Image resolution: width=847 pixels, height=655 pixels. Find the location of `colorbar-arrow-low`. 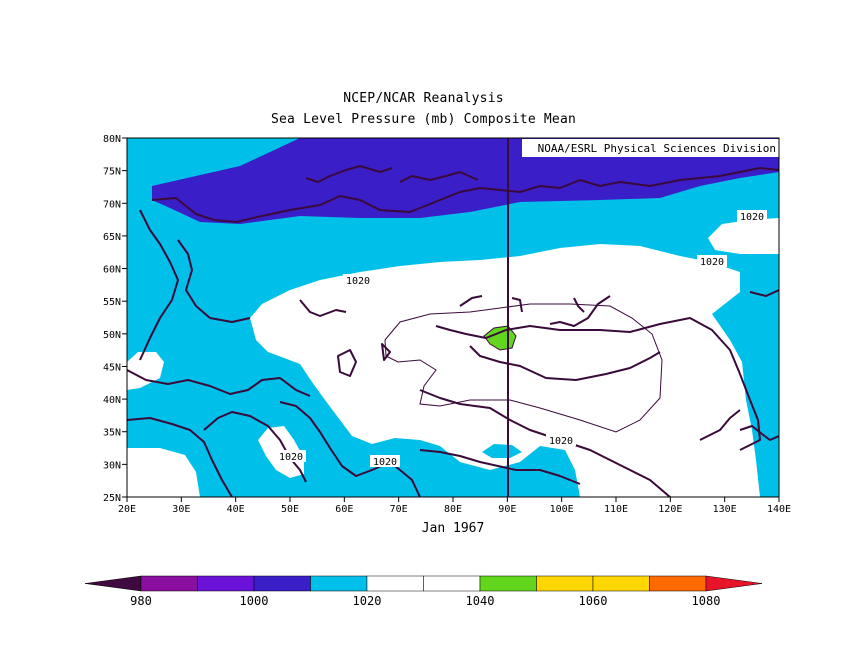

colorbar-arrow-low is located at coordinates (113, 583).